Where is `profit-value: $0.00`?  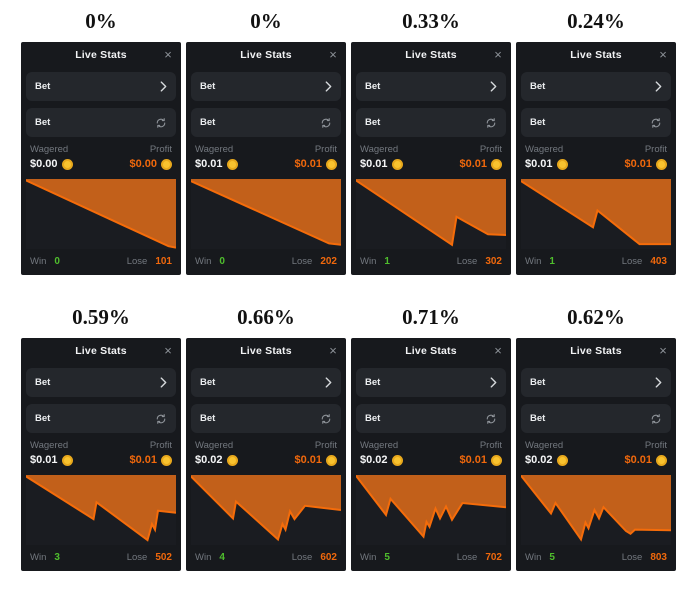 profit-value: $0.00 is located at coordinates (143, 164).